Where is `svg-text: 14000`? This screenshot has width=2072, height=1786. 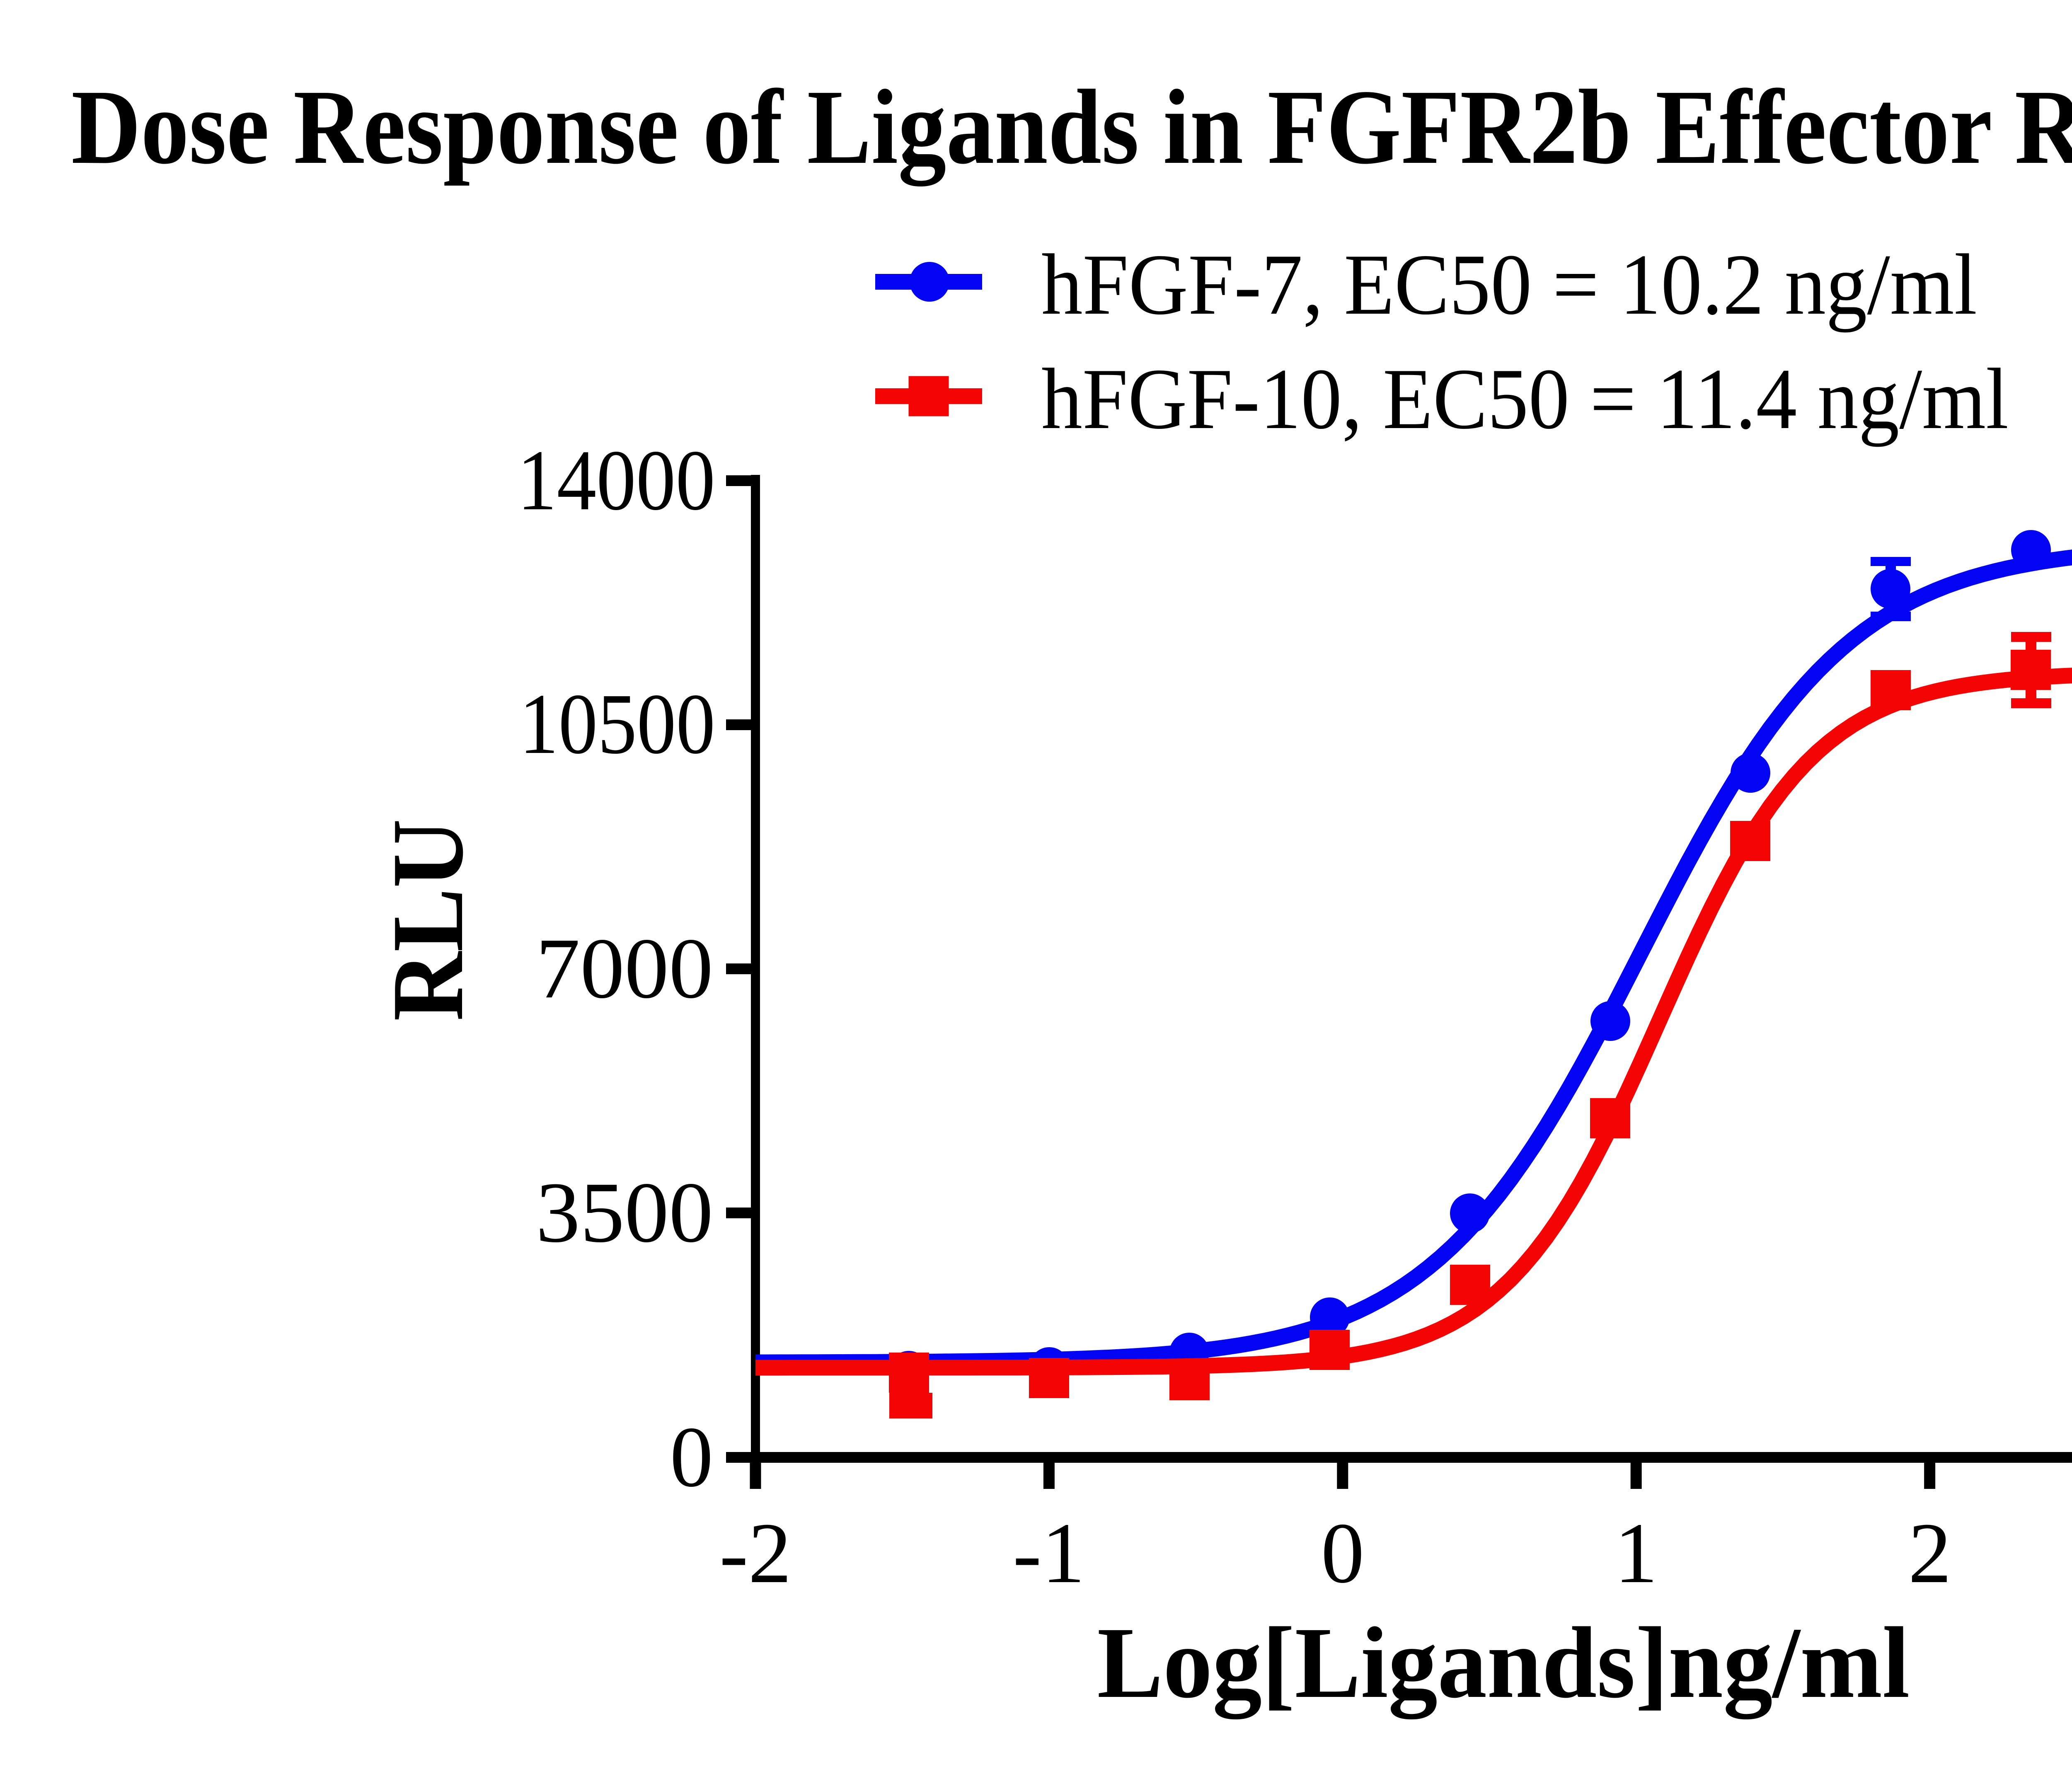
svg-text: 14000 is located at coordinates (616, 480).